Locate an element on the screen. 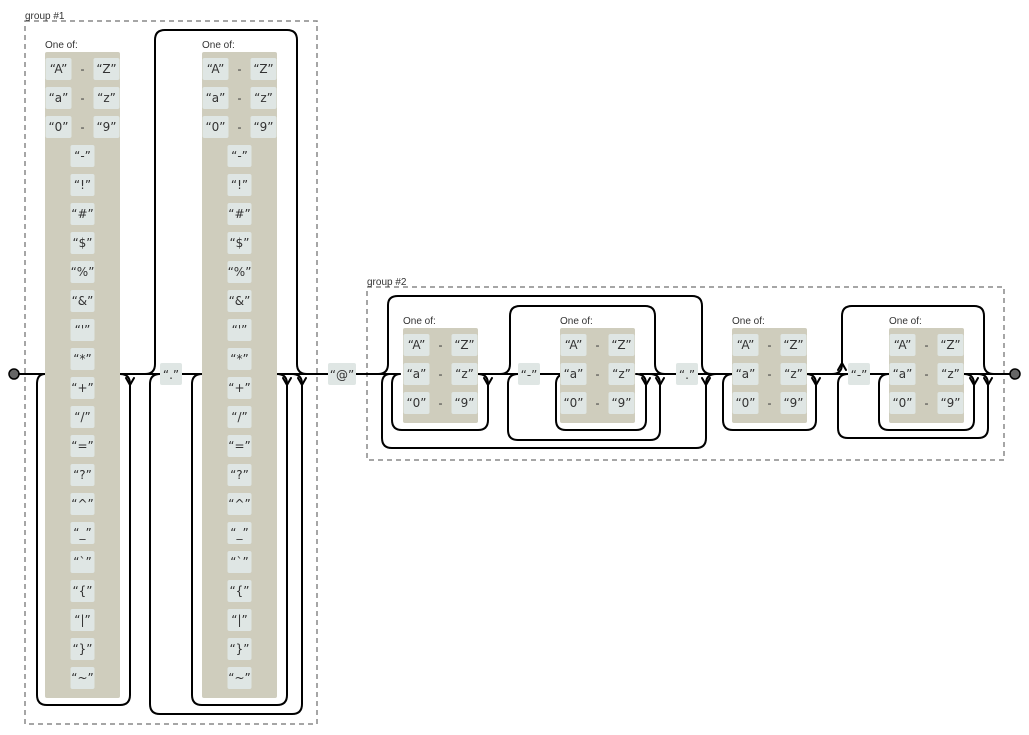  g1-one-of-1-special-text: “+” is located at coordinates (82, 388).